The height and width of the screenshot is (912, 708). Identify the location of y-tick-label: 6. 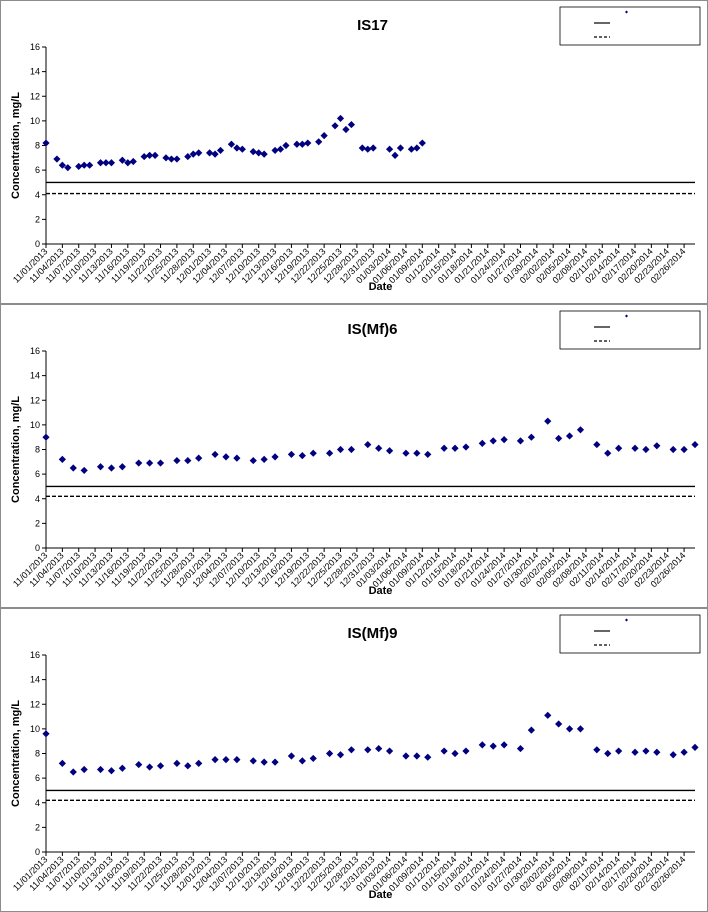
(37, 170).